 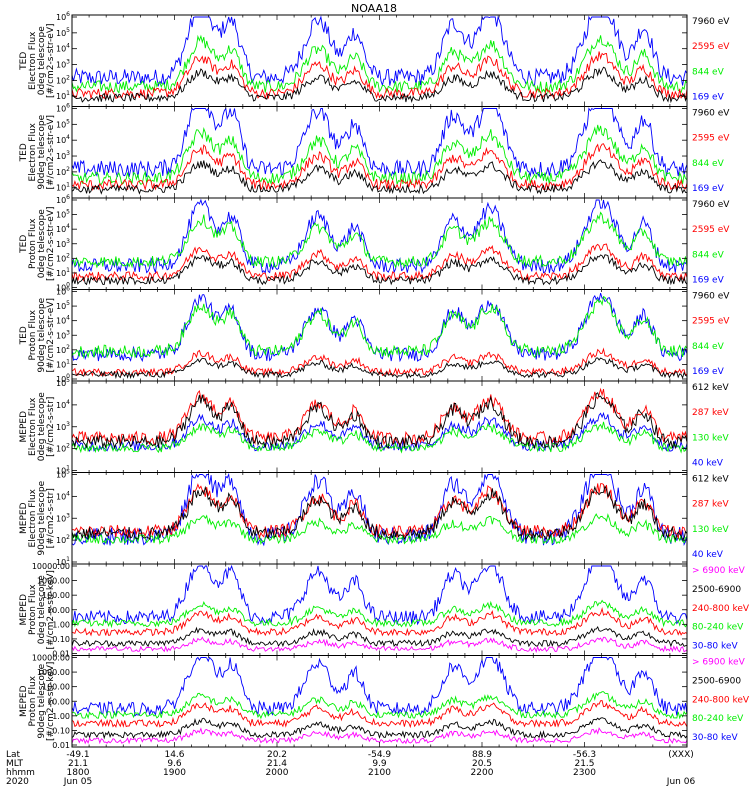 What do you see at coordinates (15, 764) in the screenshot?
I see `x-row-label: MLT` at bounding box center [15, 764].